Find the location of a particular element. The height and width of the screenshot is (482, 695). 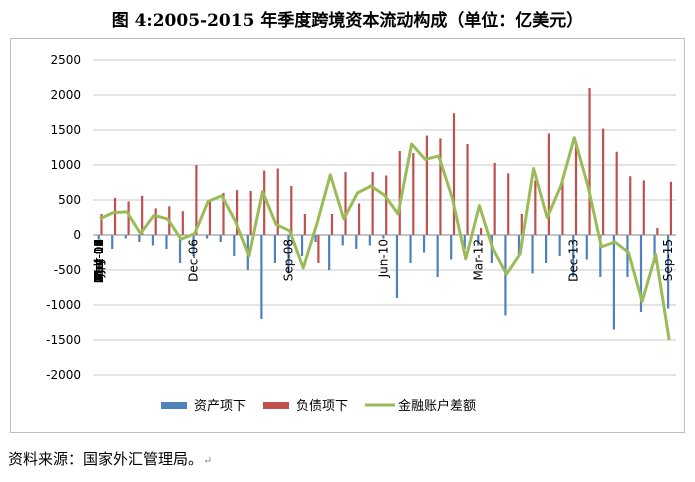

x-tick-label: Feb-08 is located at coordinates (99, 259).